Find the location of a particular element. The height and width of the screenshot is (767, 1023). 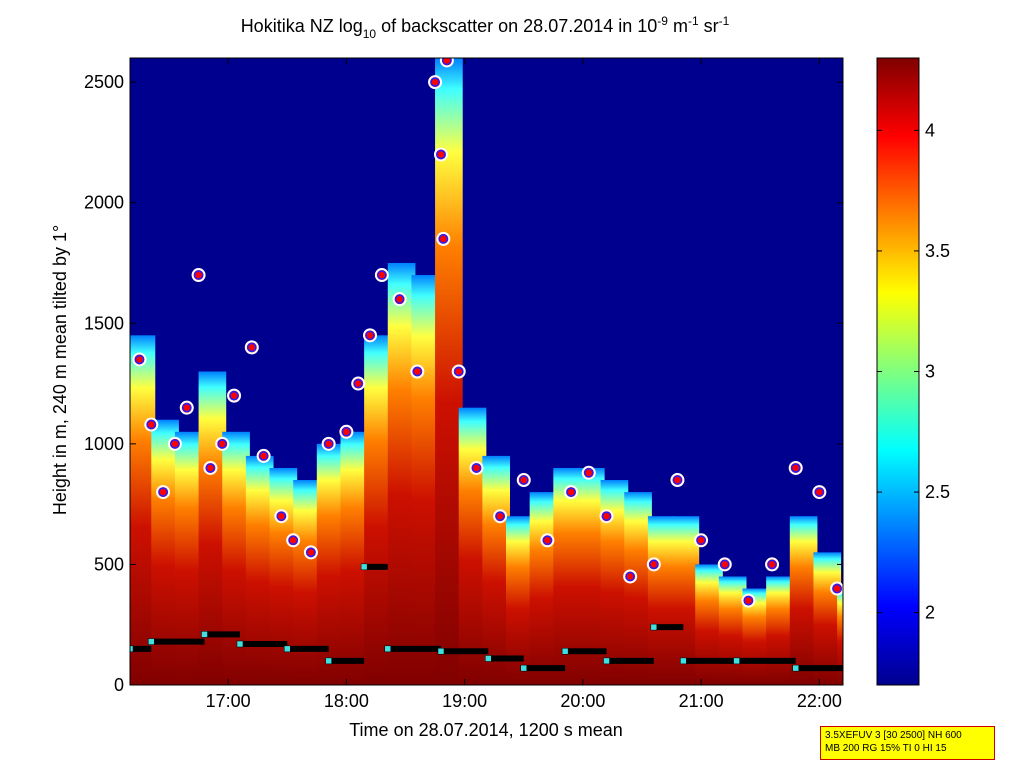

x-tick-label: 19:00 is located at coordinates (464, 701).